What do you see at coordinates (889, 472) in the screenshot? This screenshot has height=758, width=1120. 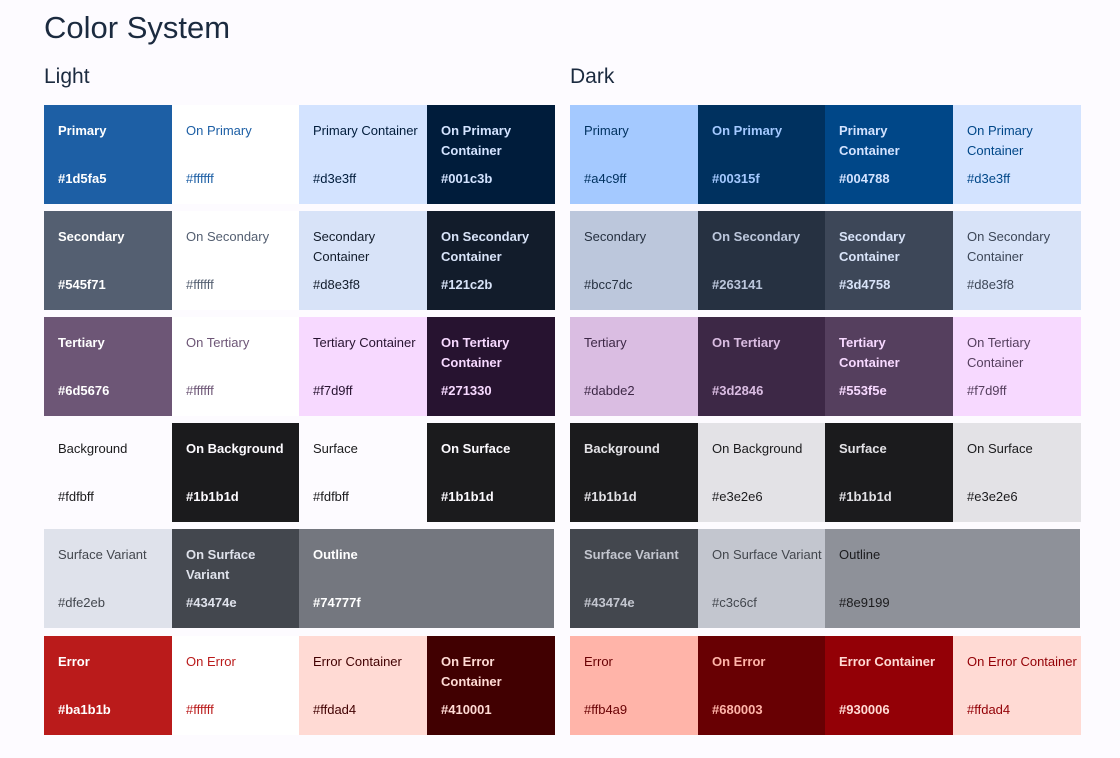 I see `dark-swatch-surface: Surface #1b1b1d` at bounding box center [889, 472].